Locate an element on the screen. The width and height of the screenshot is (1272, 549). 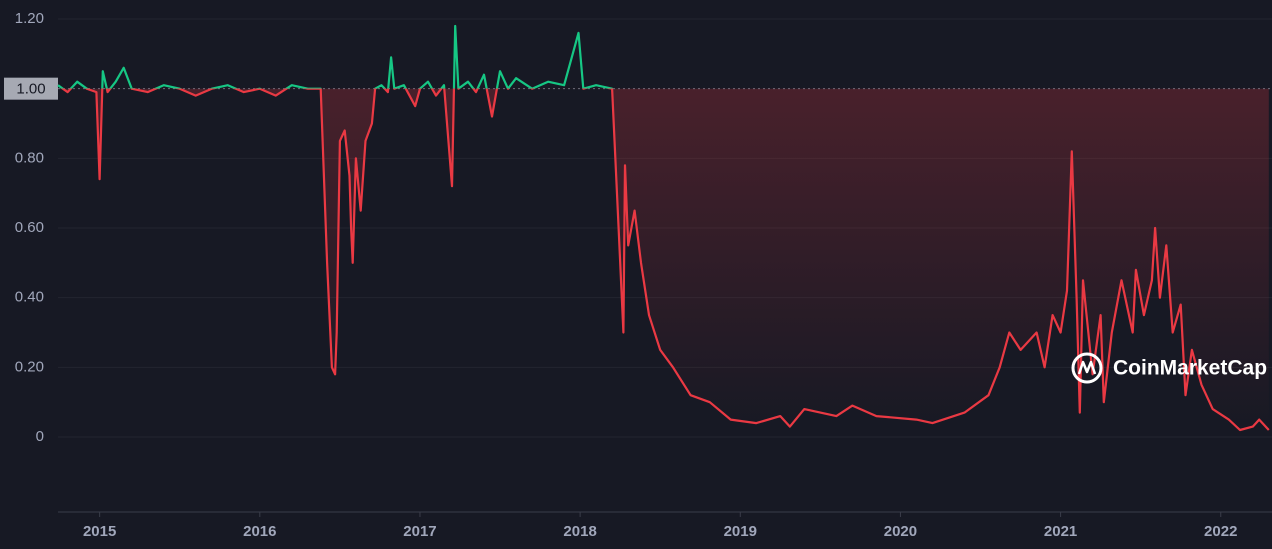
watermark-logo is located at coordinates (1087, 368).